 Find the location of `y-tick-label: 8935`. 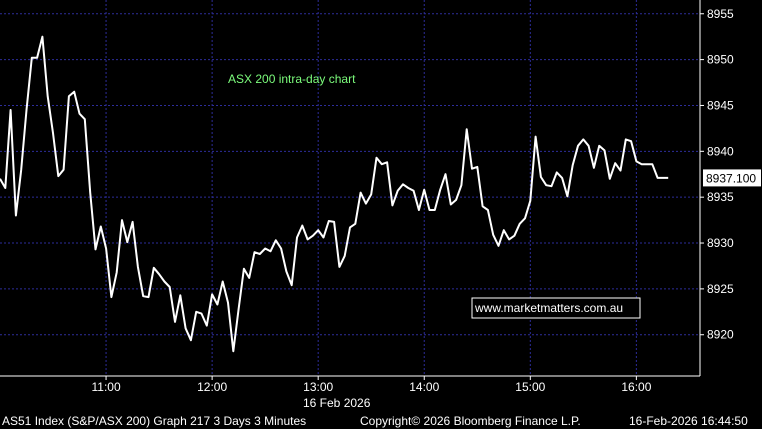

y-tick-label: 8935 is located at coordinates (720, 197).